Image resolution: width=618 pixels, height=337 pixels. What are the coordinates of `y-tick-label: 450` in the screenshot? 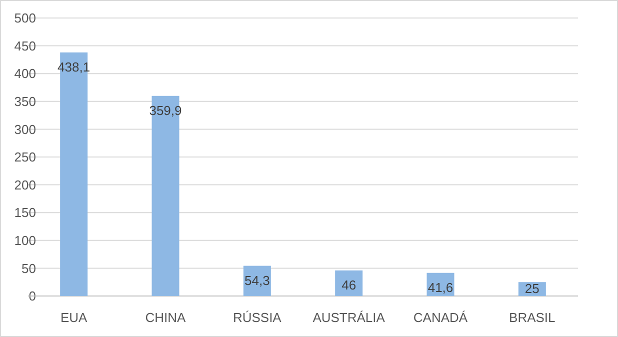 It's located at (25, 46).